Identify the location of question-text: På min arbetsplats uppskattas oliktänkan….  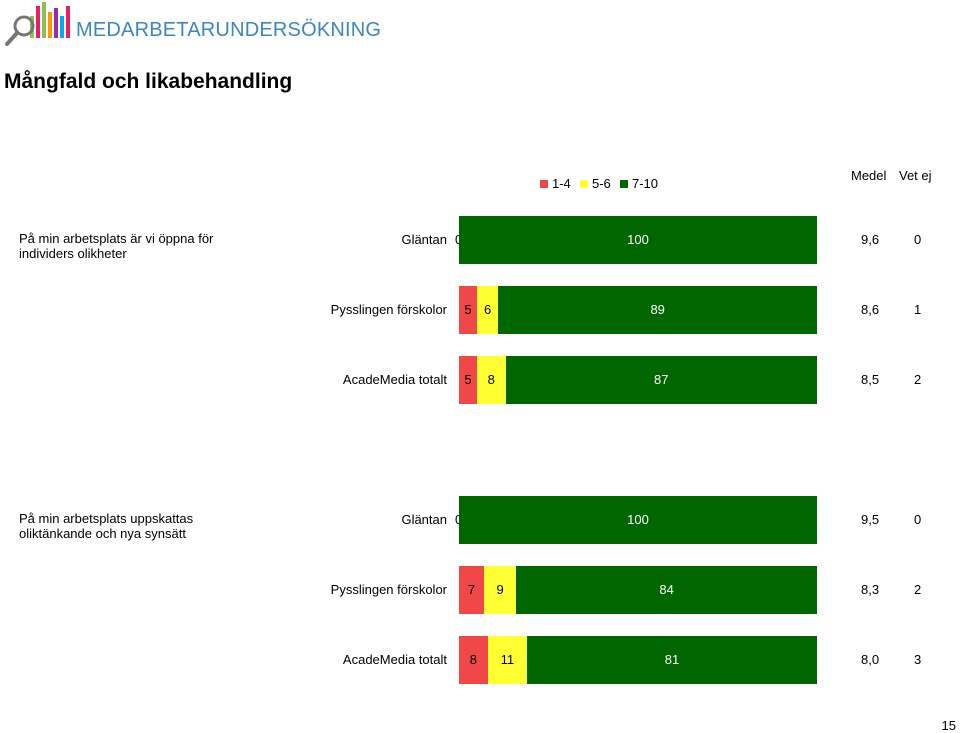
(106, 526).